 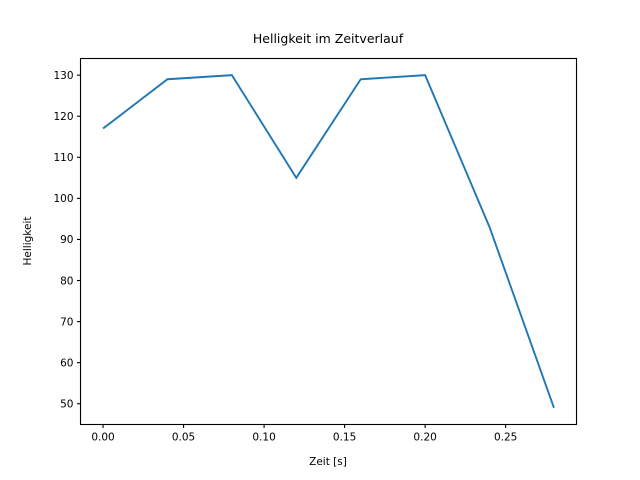 What do you see at coordinates (328, 462) in the screenshot?
I see `x-axis-label: Zeit [s]` at bounding box center [328, 462].